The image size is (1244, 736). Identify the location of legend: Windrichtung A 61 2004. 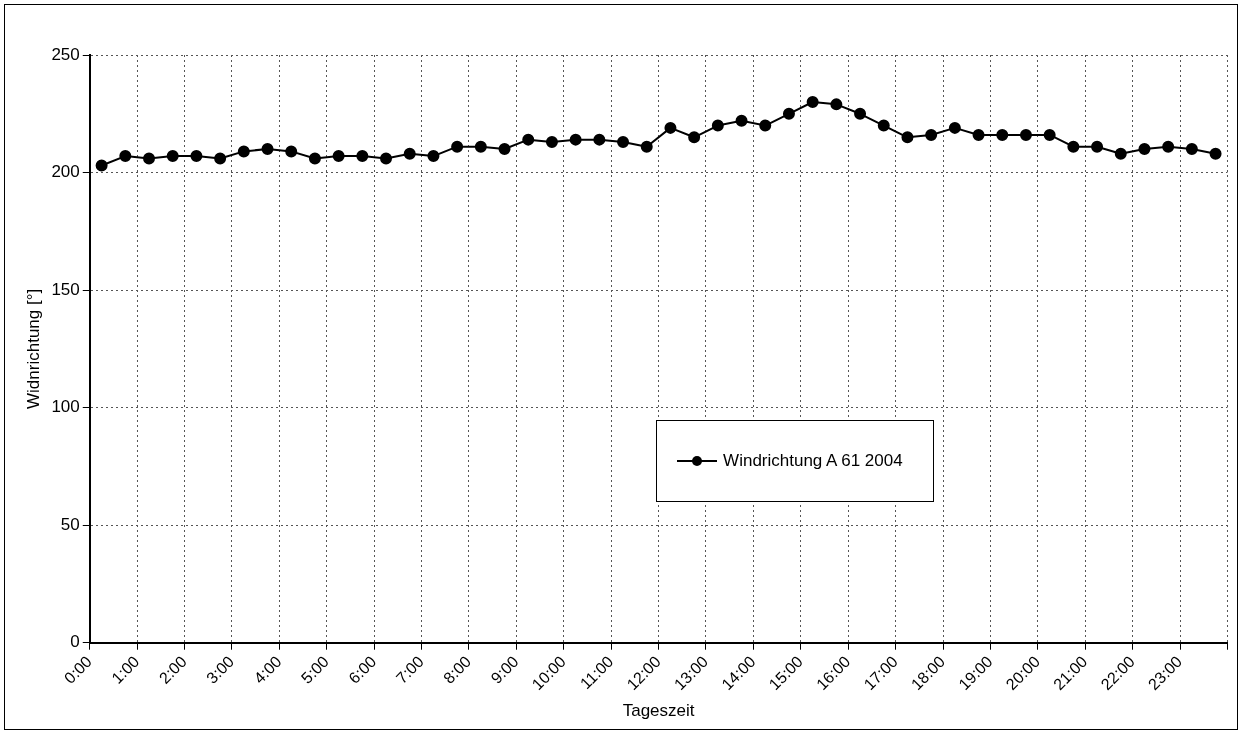
(795, 460).